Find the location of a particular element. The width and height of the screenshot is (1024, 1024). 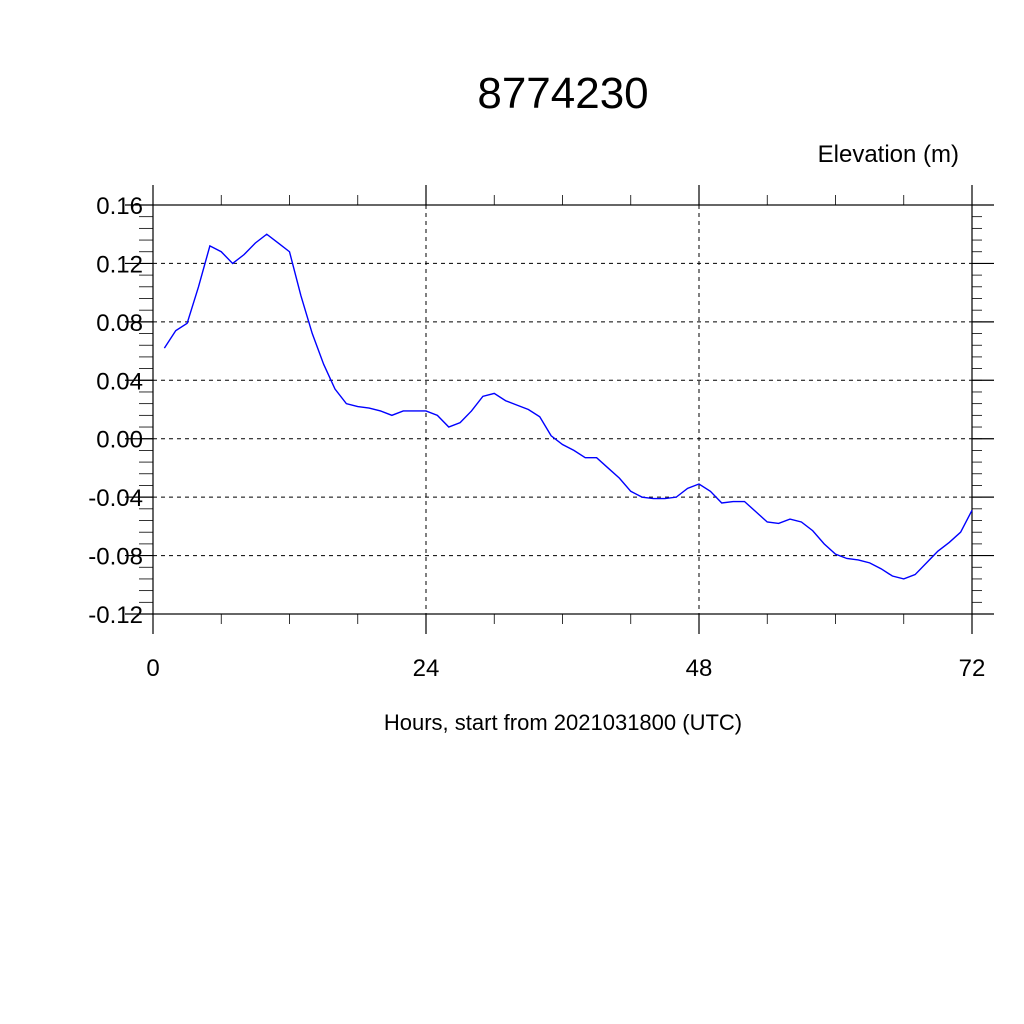

x-tick-labels: 0 24 48 72 is located at coordinates (565, 668).